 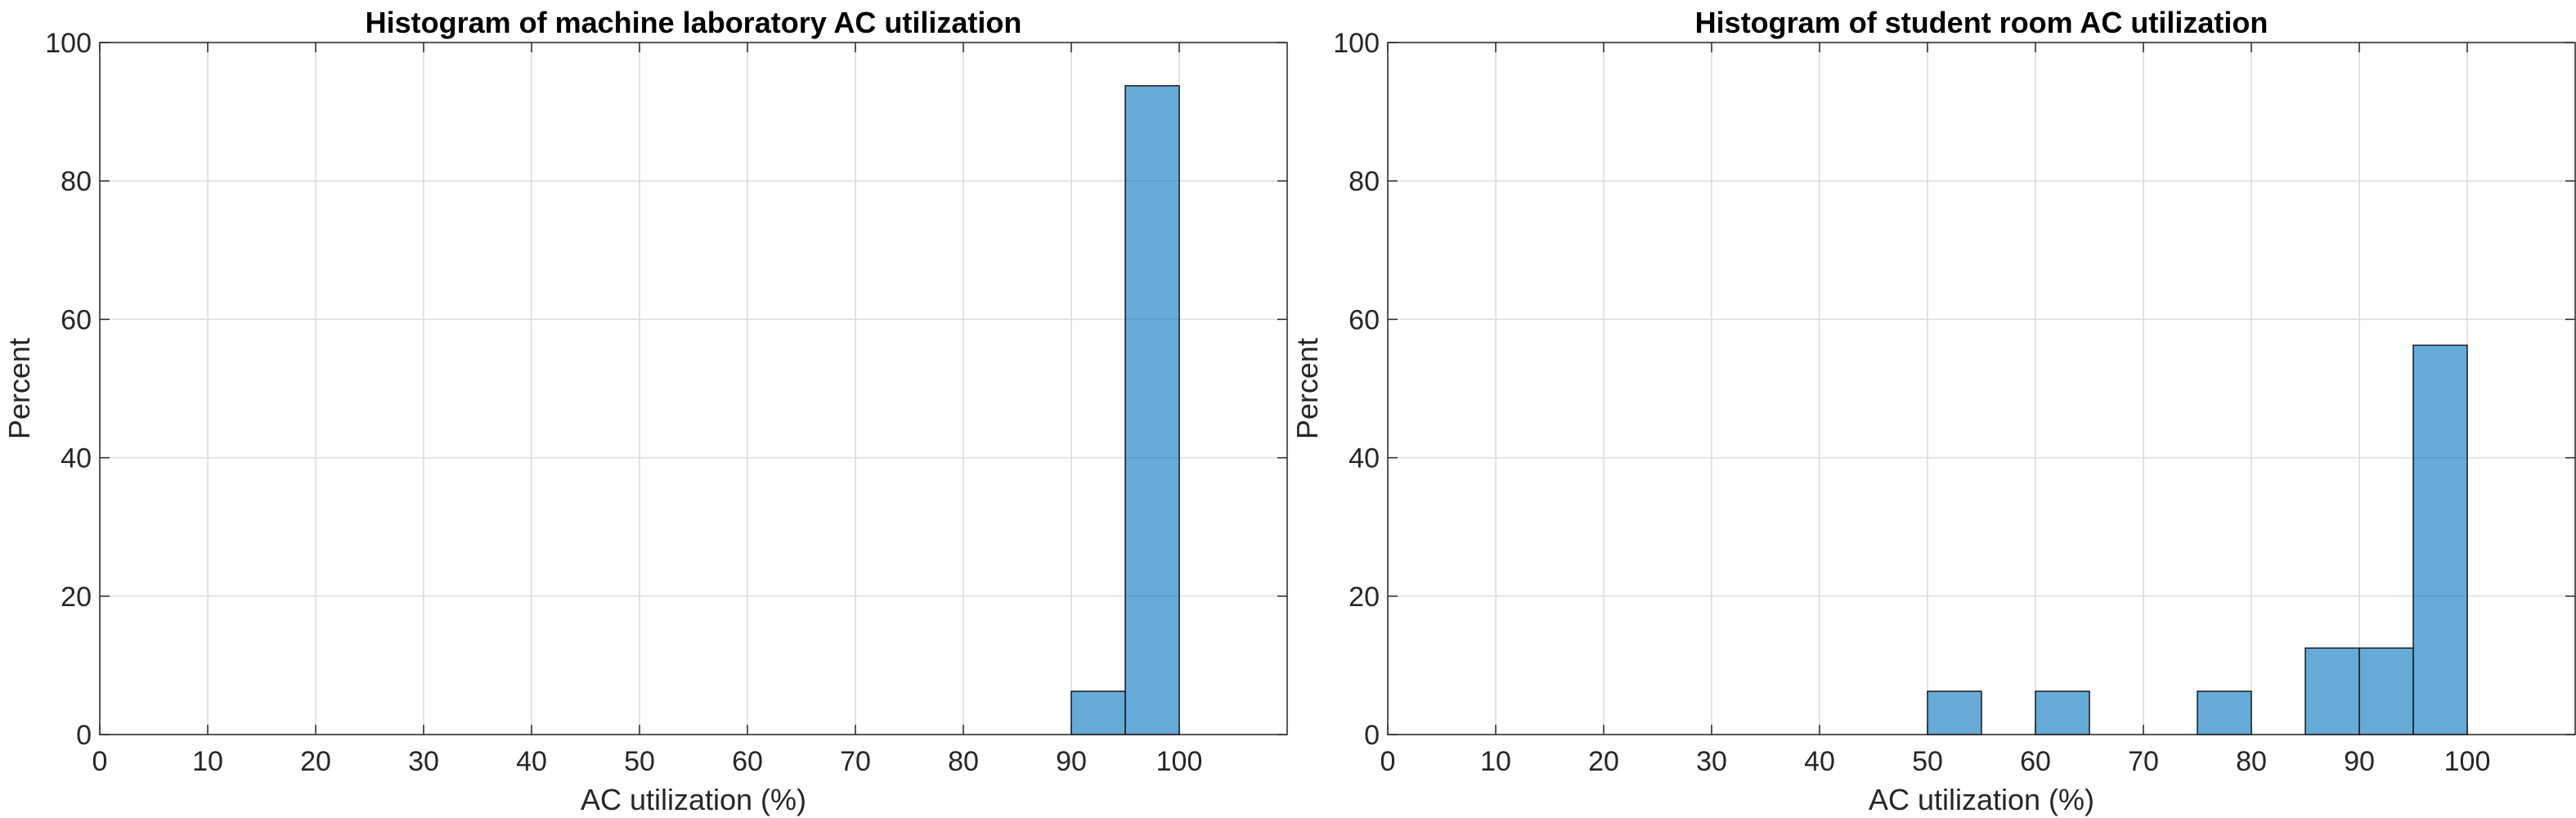 I want to click on chart-title: Histogram of student room AC utilization, so click(x=1982, y=22).